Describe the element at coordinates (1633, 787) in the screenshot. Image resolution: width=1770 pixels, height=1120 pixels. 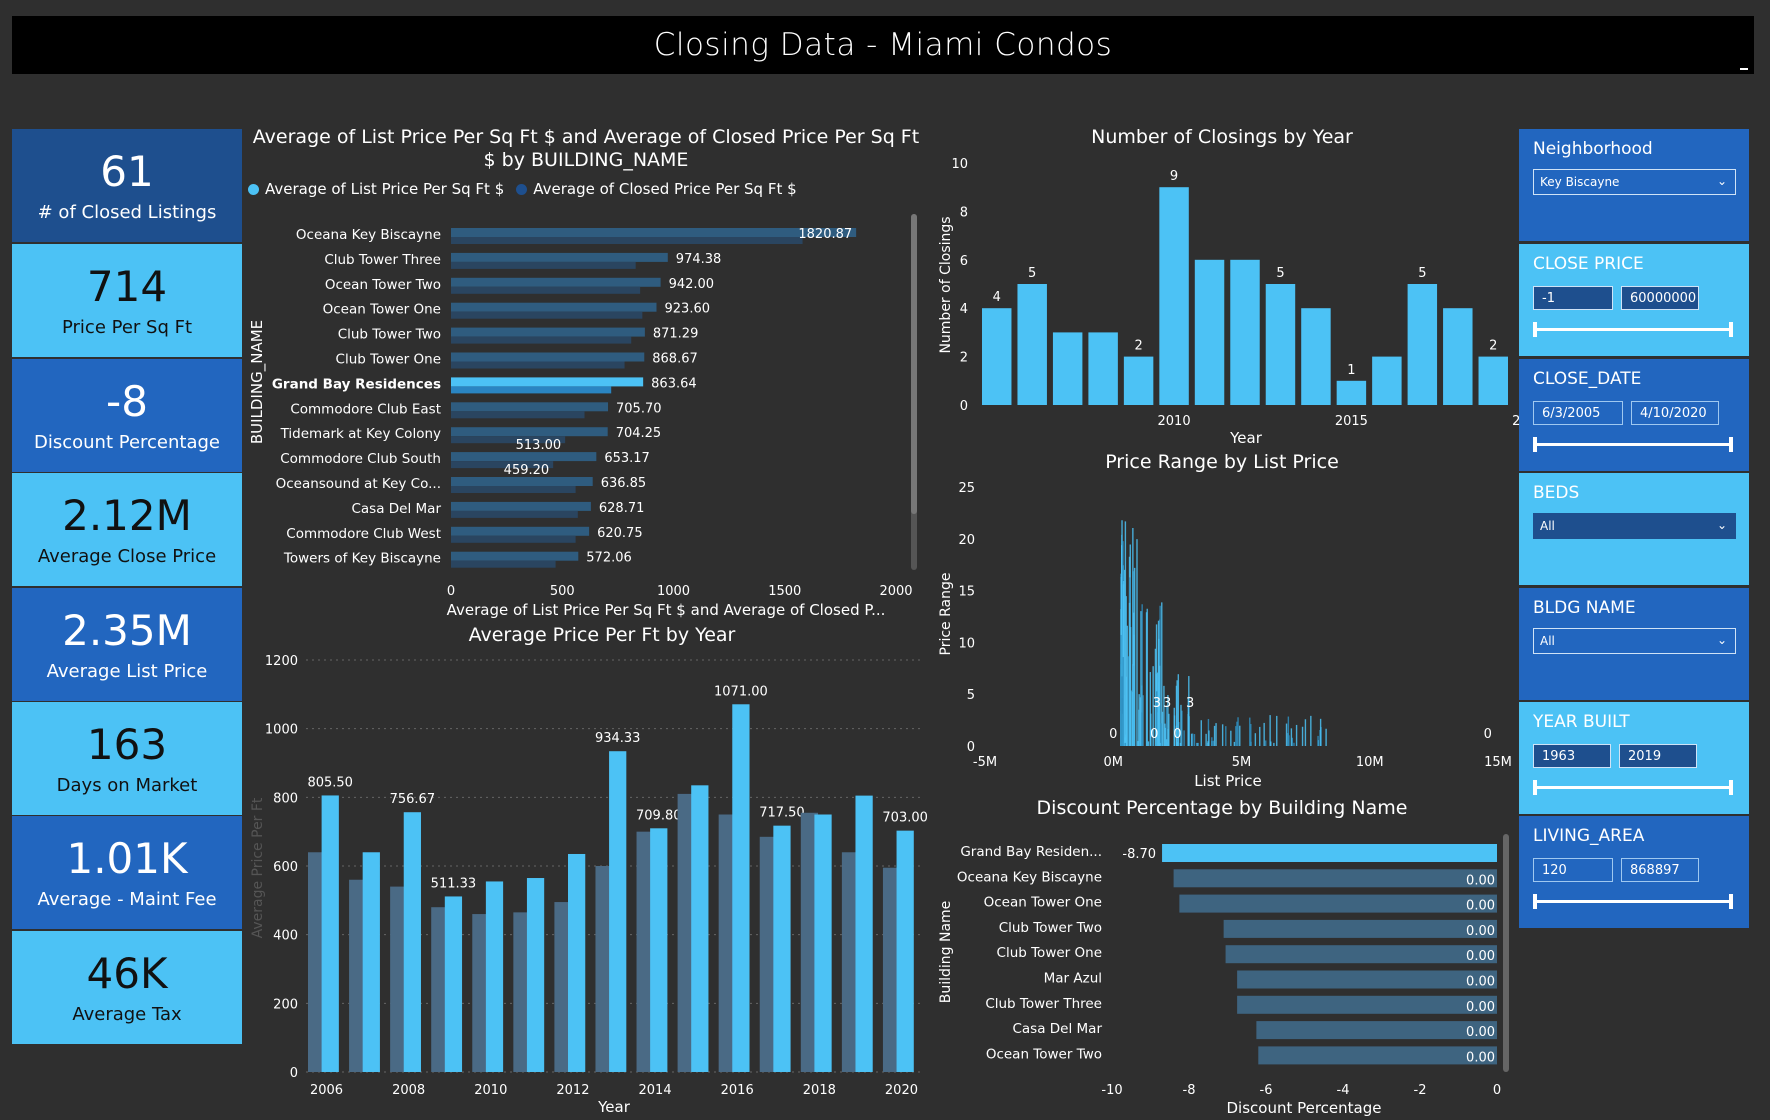
I see `year-built-slider` at that location.